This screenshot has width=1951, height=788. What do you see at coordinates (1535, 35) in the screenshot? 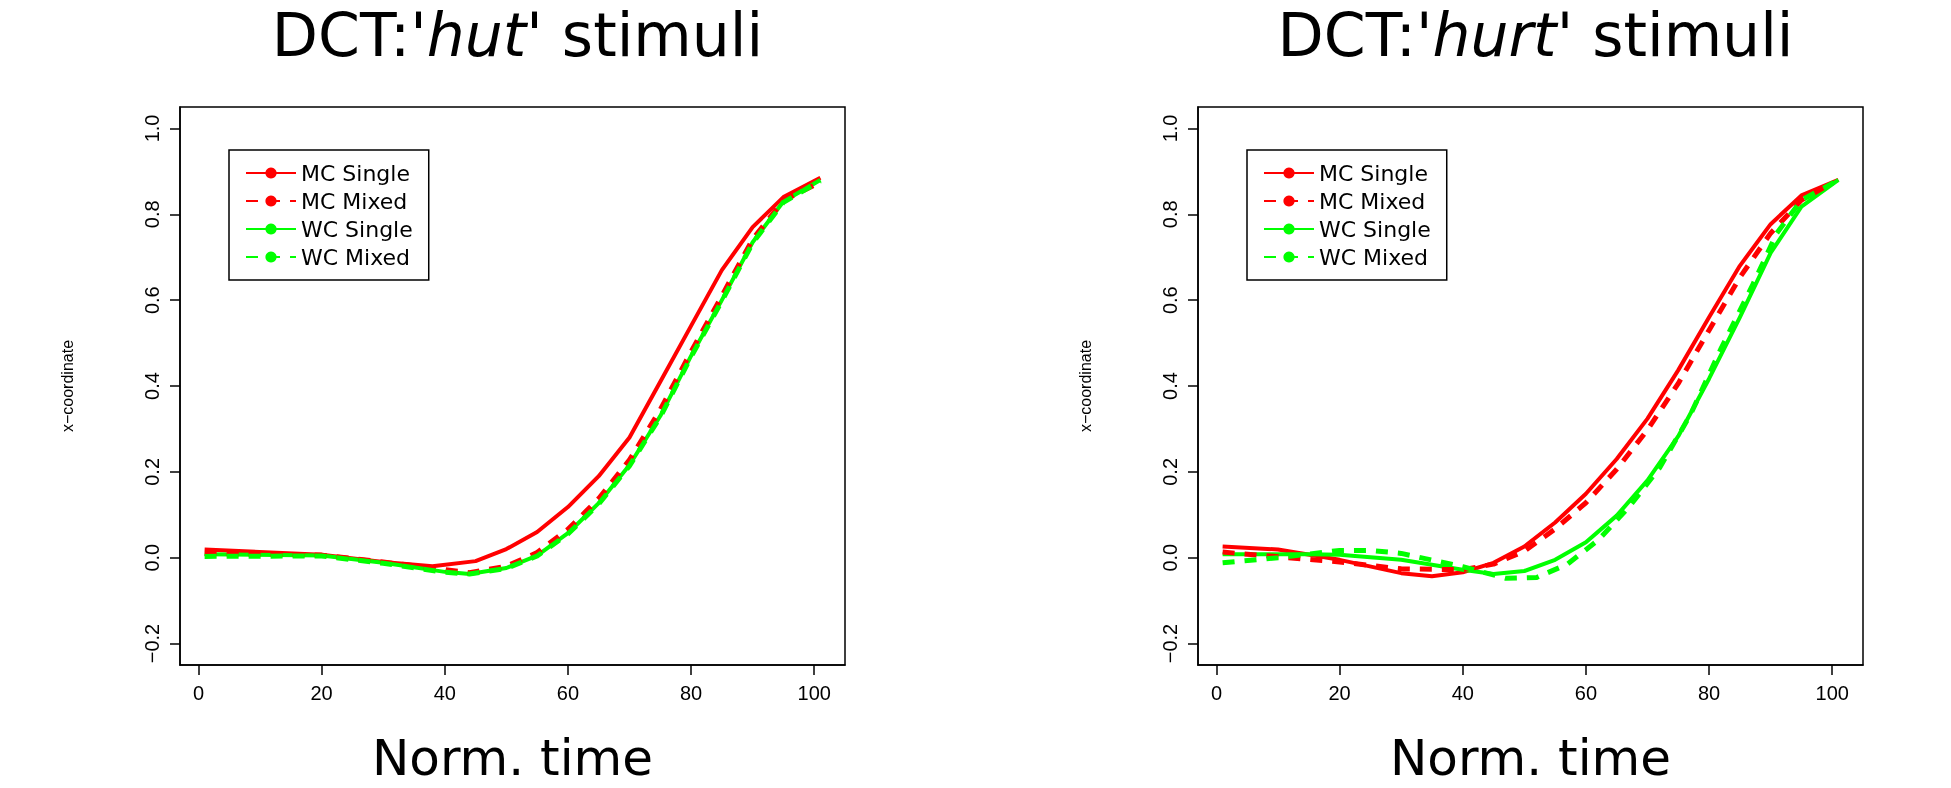
I see `chart-title: DCT:'hurt' stimuli` at bounding box center [1535, 35].